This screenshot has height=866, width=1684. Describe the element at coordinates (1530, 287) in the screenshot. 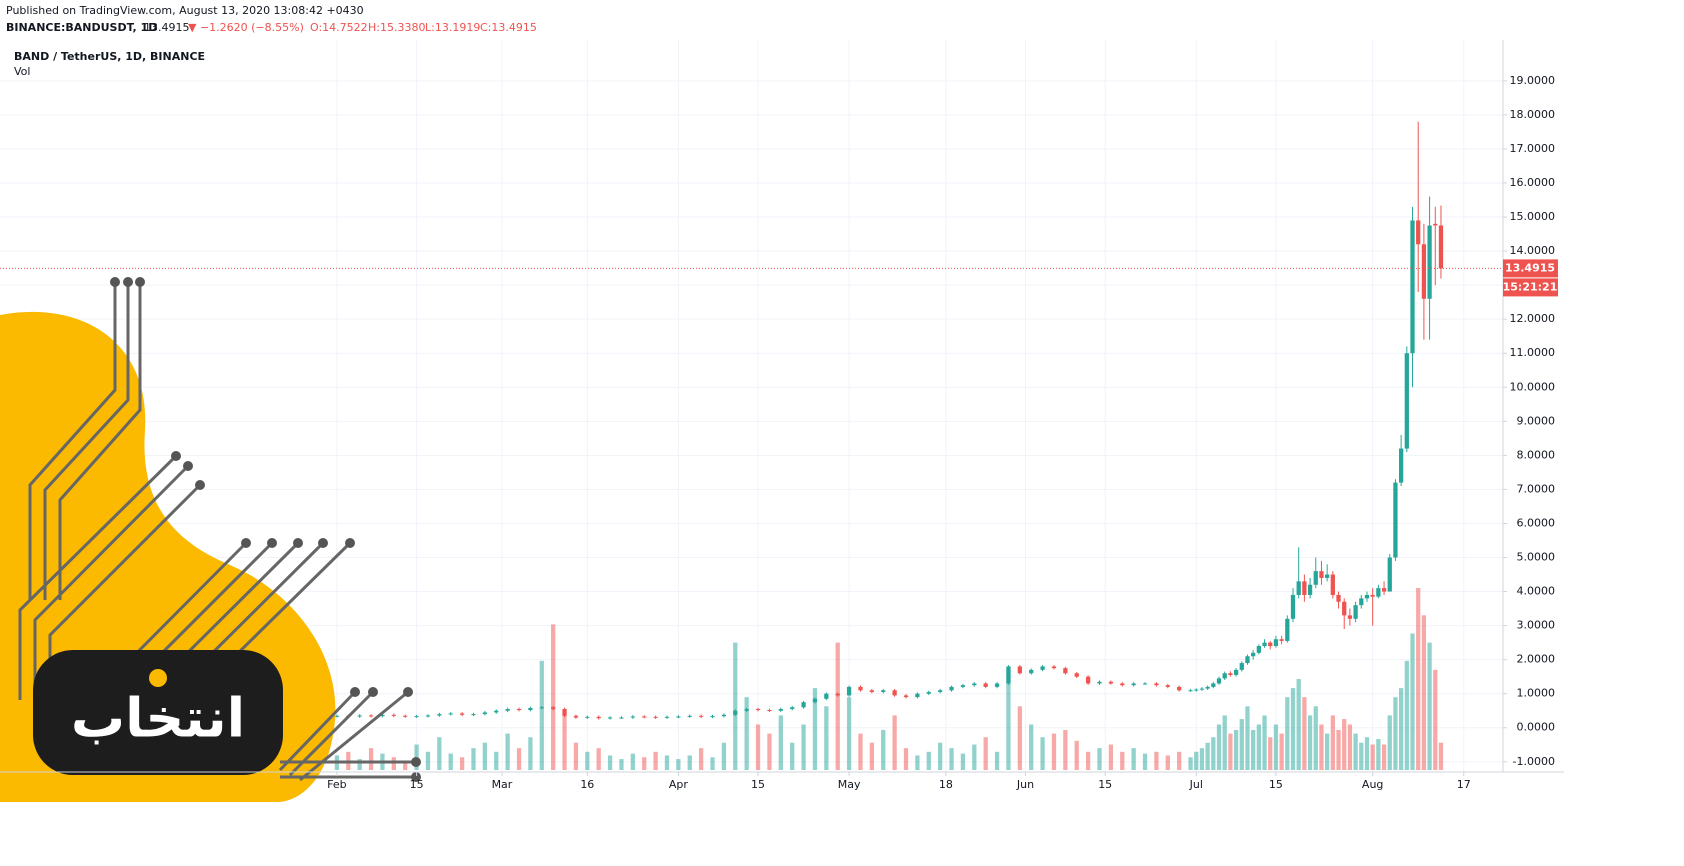

I see `countdown-box` at that location.